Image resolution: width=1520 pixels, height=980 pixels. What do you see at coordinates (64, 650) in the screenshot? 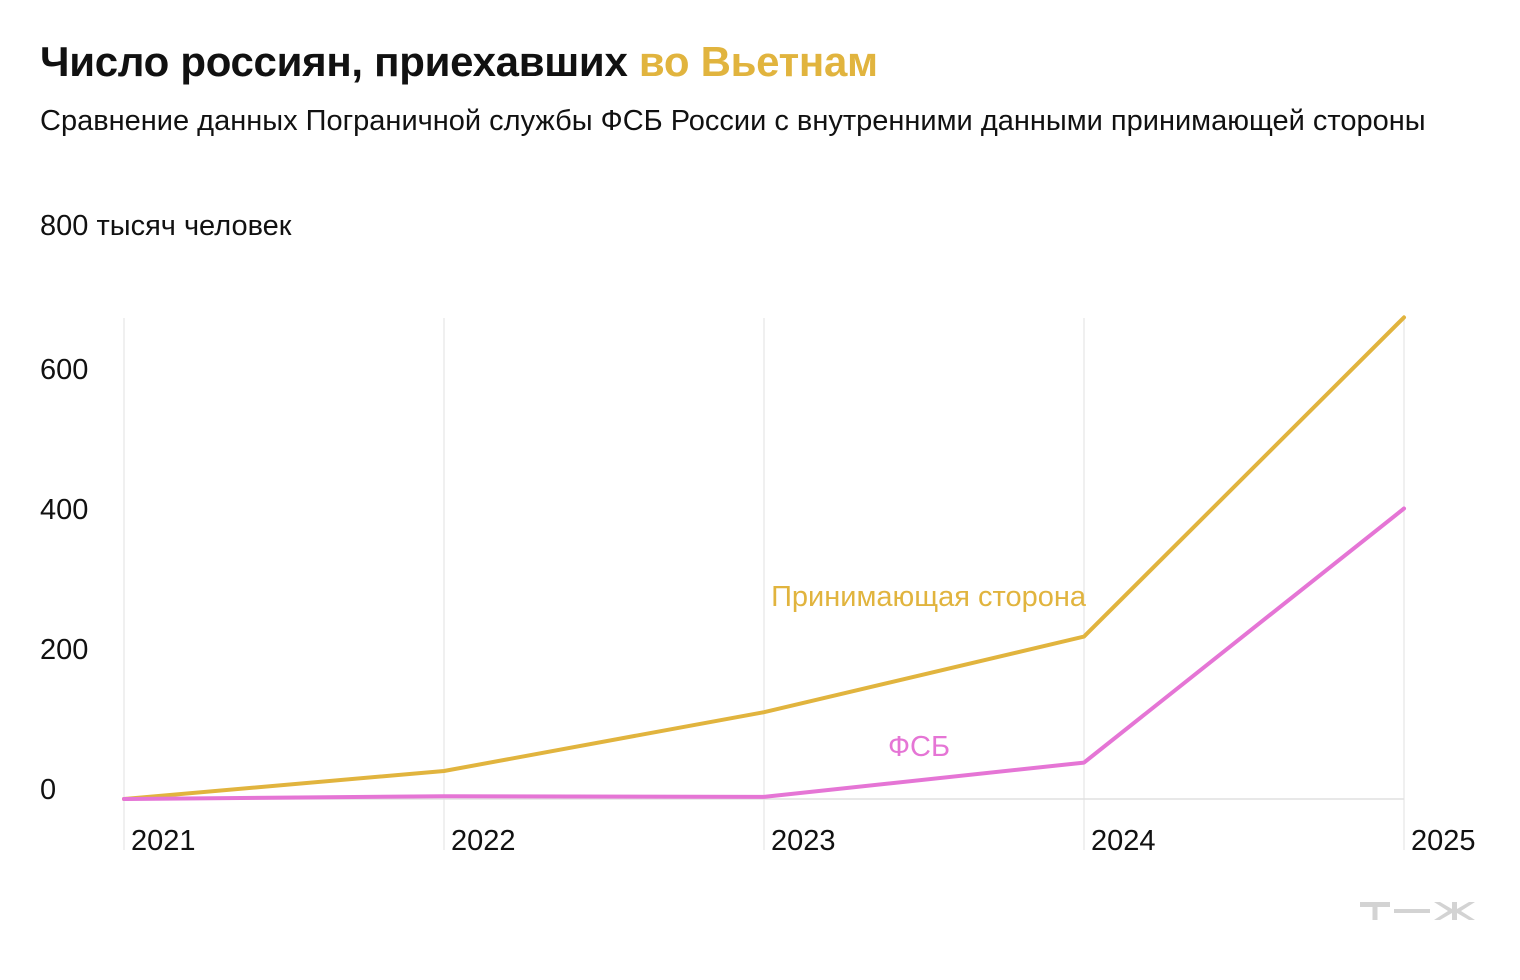
I see `y-tick-label: 200` at bounding box center [64, 650].